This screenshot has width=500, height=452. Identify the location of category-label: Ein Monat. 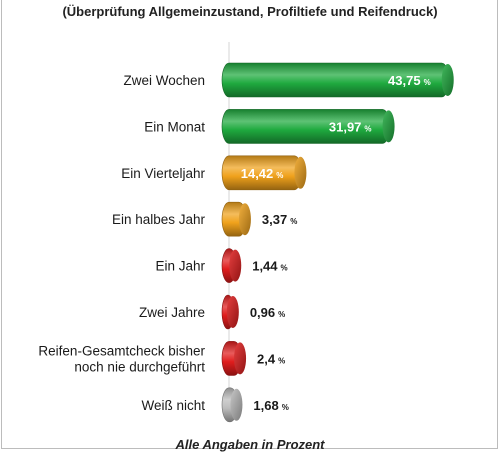
(174, 126).